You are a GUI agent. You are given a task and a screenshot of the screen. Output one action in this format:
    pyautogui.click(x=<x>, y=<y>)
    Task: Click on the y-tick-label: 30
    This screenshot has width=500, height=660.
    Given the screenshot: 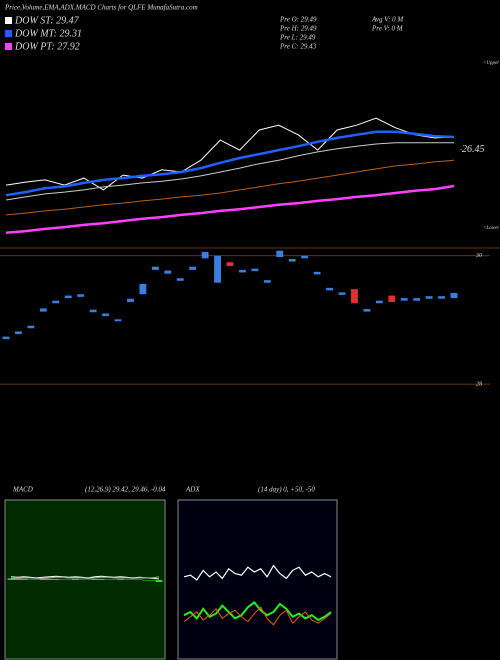 What is the action you would take?
    pyautogui.click(x=478, y=256)
    